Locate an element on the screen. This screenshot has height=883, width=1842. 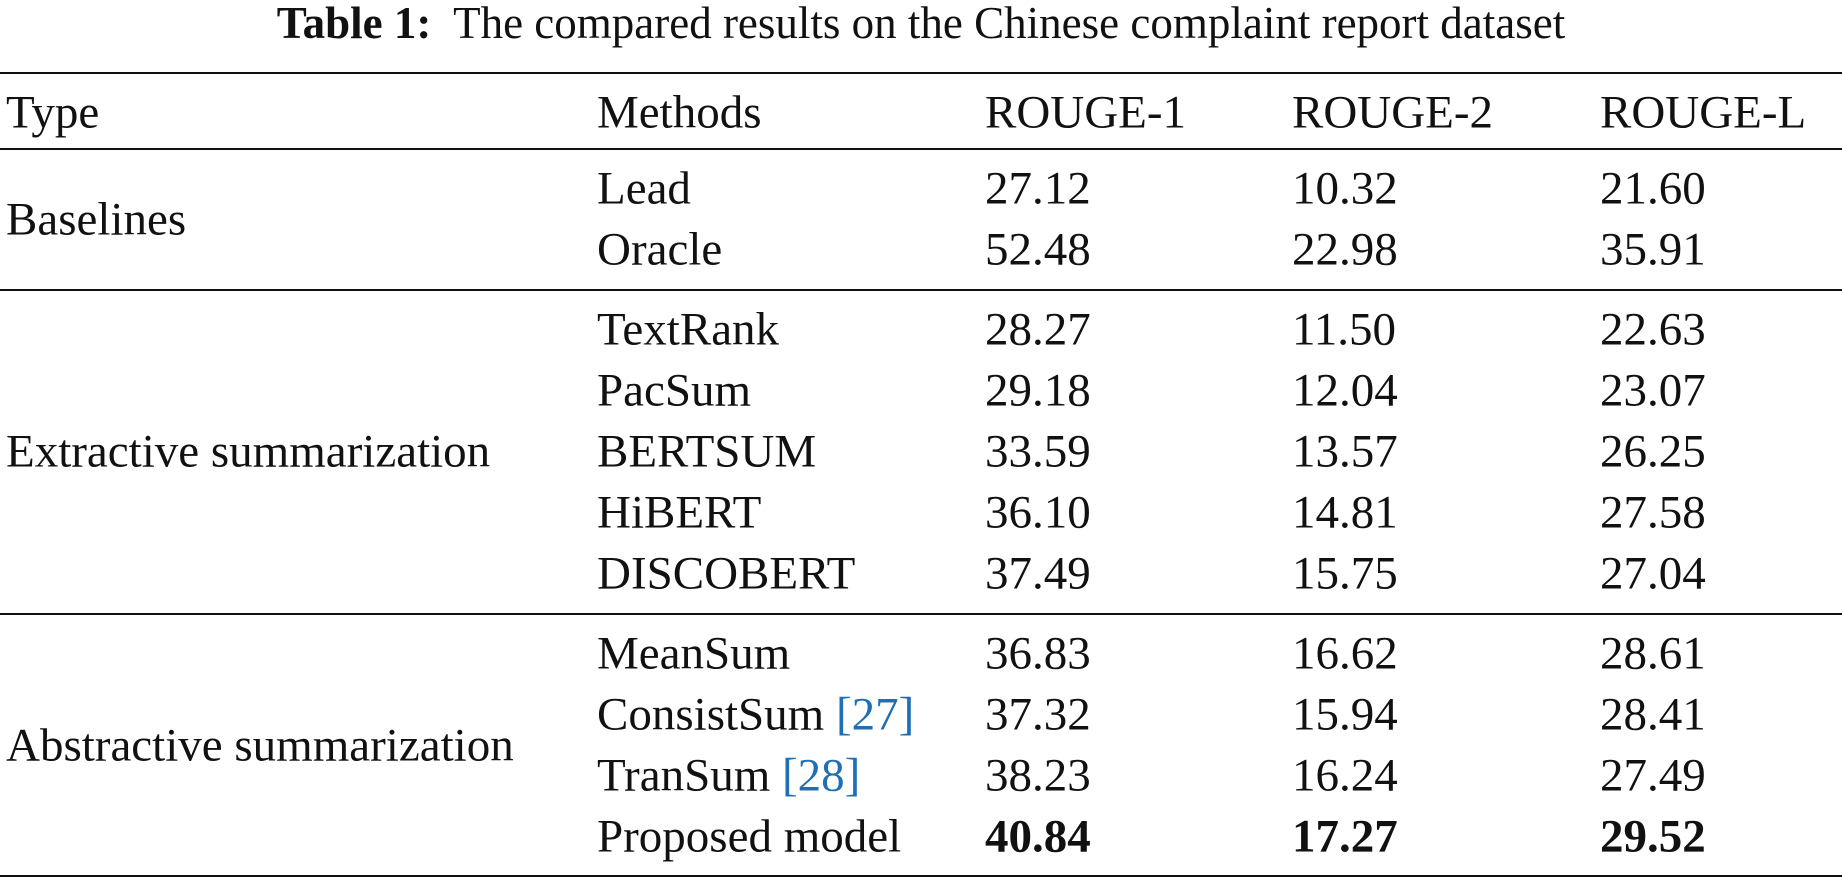
method-name: BERTSUM is located at coordinates (707, 451).